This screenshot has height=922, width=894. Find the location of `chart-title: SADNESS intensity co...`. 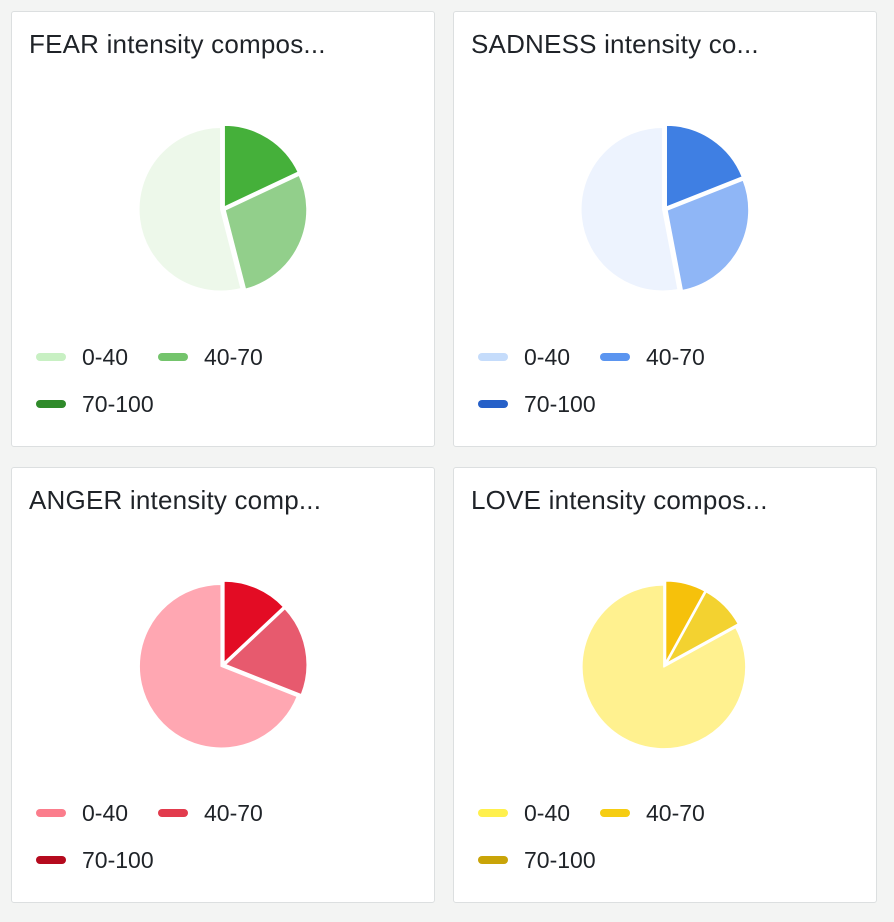

chart-title: SADNESS intensity co... is located at coordinates (615, 44).